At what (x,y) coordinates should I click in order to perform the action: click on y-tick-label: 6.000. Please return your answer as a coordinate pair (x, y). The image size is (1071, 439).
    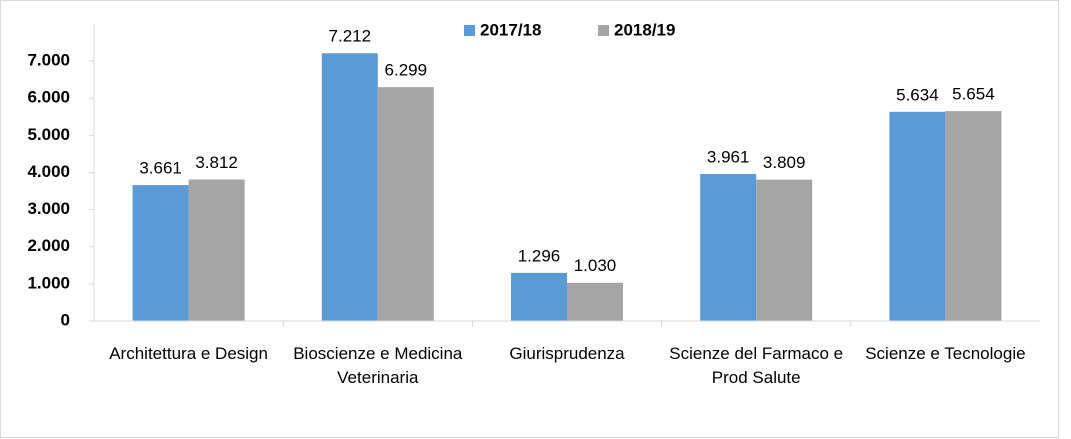
    Looking at the image, I should click on (48, 97).